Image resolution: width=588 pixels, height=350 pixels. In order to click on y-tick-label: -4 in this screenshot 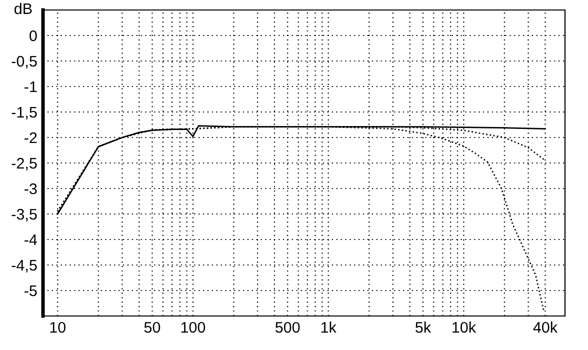, I will do `click(30, 240)`.